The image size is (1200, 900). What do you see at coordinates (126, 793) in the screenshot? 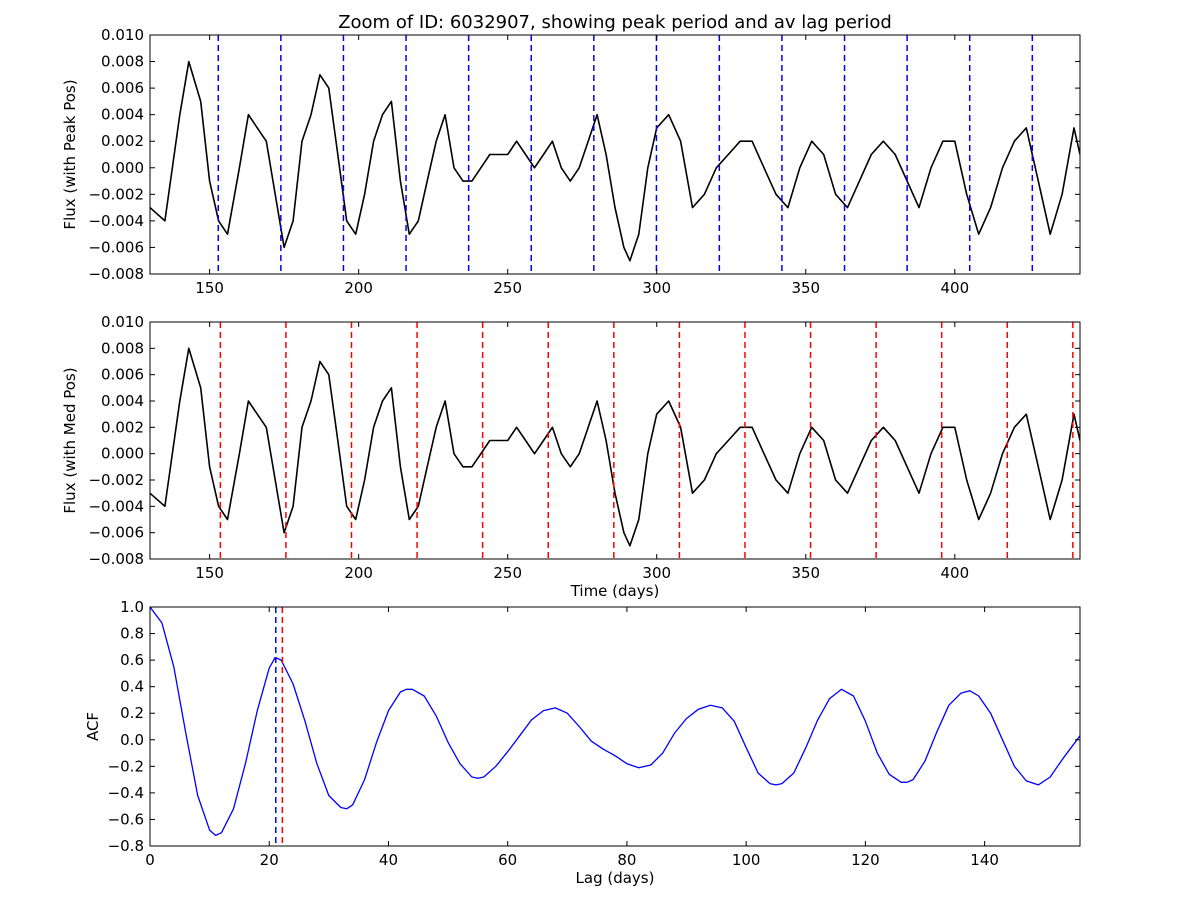
I see `y-tick-label: −0.4` at bounding box center [126, 793].